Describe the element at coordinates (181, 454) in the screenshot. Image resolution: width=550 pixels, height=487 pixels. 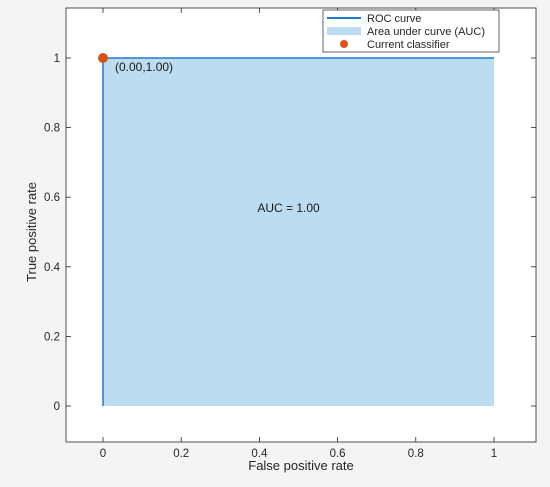
I see `x-tick-label: 0.2` at that location.